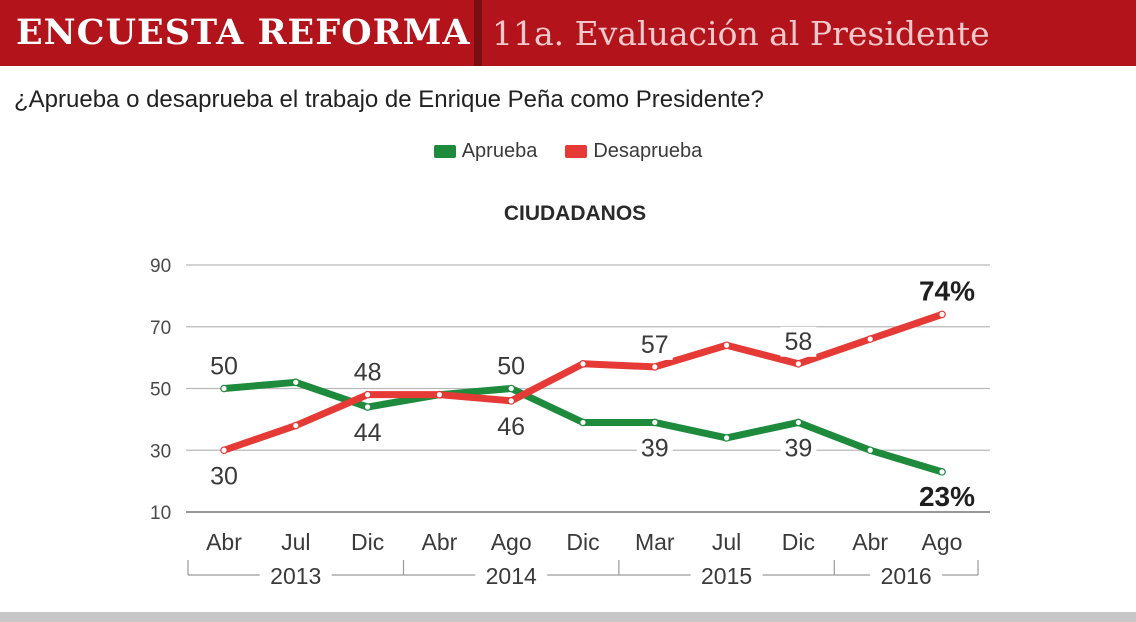 This screenshot has height=622, width=1136. Describe the element at coordinates (478, 33) in the screenshot. I see `header-divider` at that location.